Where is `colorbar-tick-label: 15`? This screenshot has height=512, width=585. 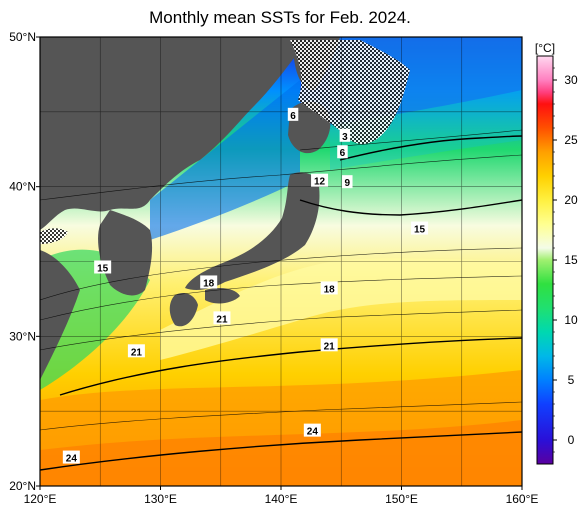
colorbar-tick-label: 15 is located at coordinates (571, 260).